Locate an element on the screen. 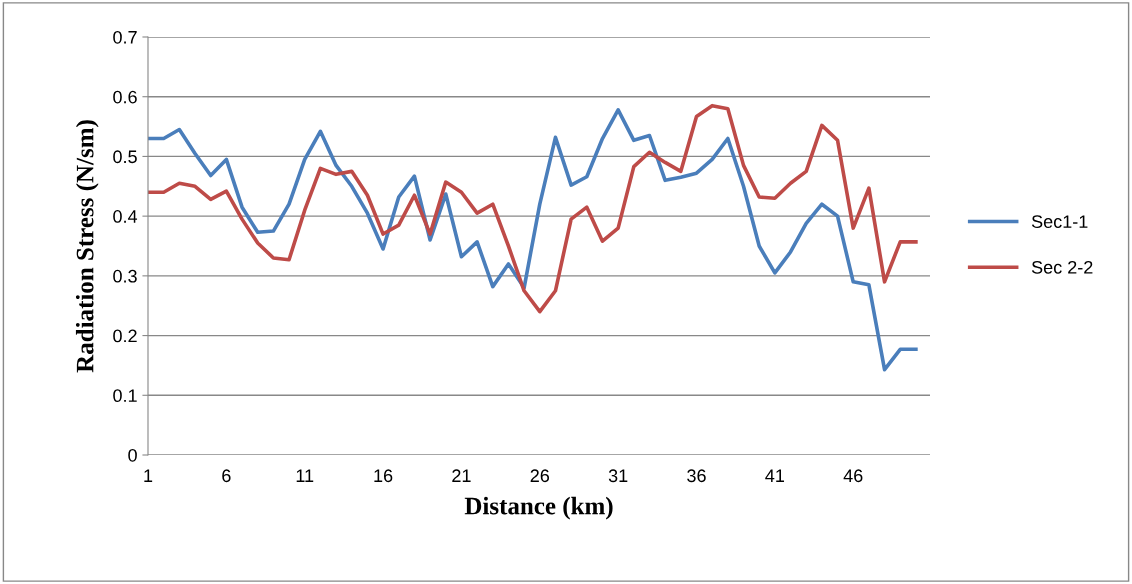 This screenshot has height=584, width=1132. y-tick-label: 0.2 is located at coordinates (125, 336).